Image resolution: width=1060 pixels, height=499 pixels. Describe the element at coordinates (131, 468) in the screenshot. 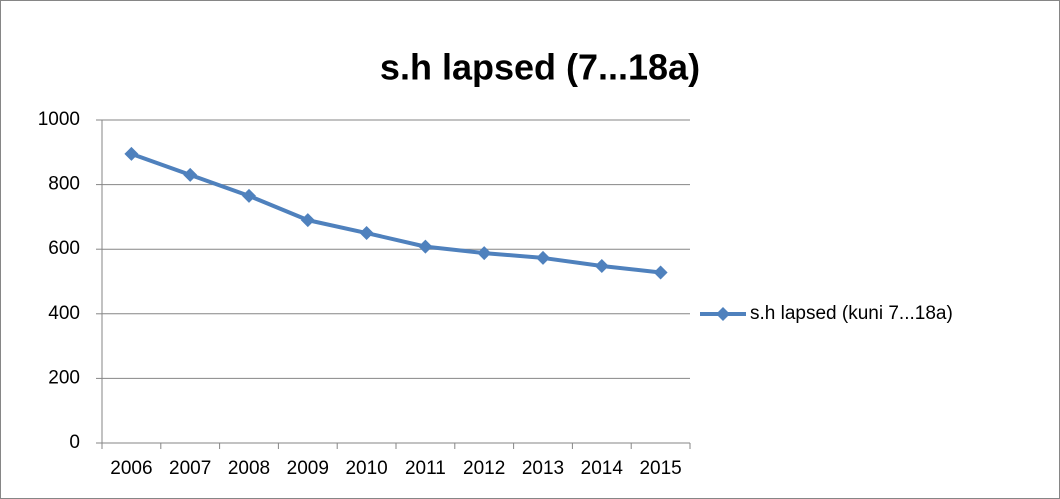

I see `x-tick-label: 2006` at that location.